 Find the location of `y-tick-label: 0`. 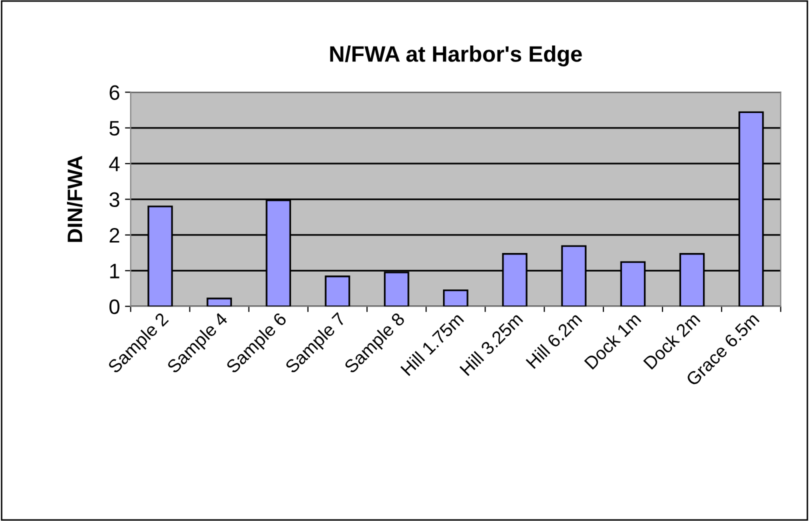

y-tick-label: 0 is located at coordinates (114, 306).